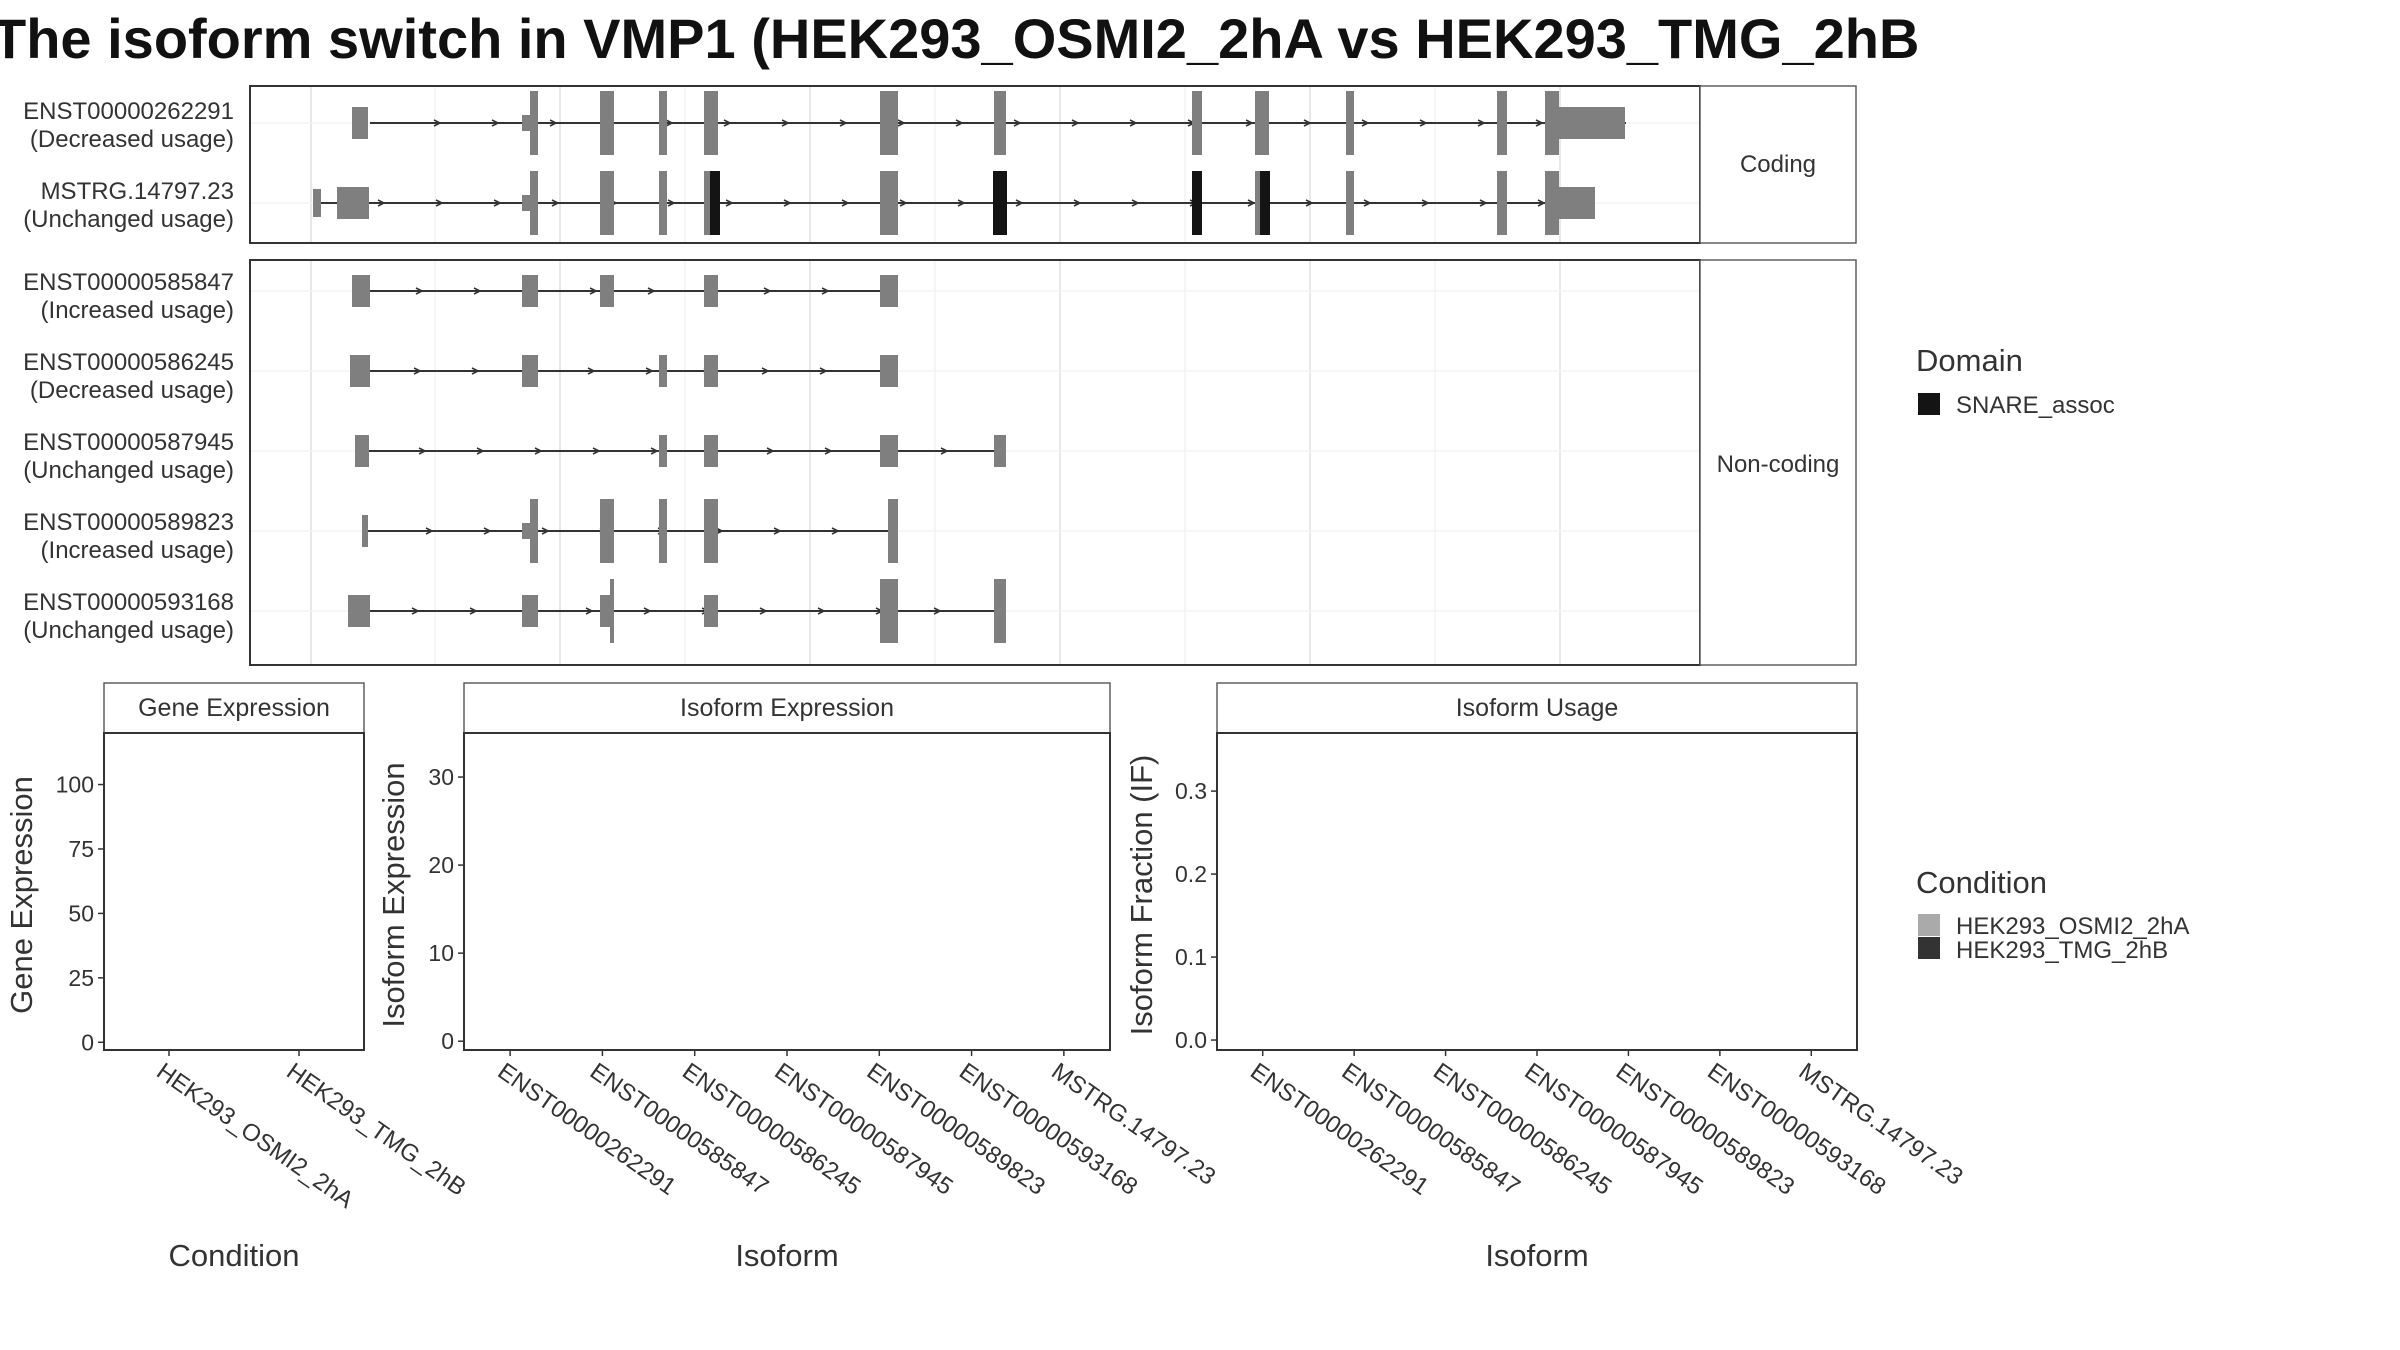 This screenshot has width=2400, height=1350. Describe the element at coordinates (975, 164) in the screenshot. I see `coding-panel` at that location.